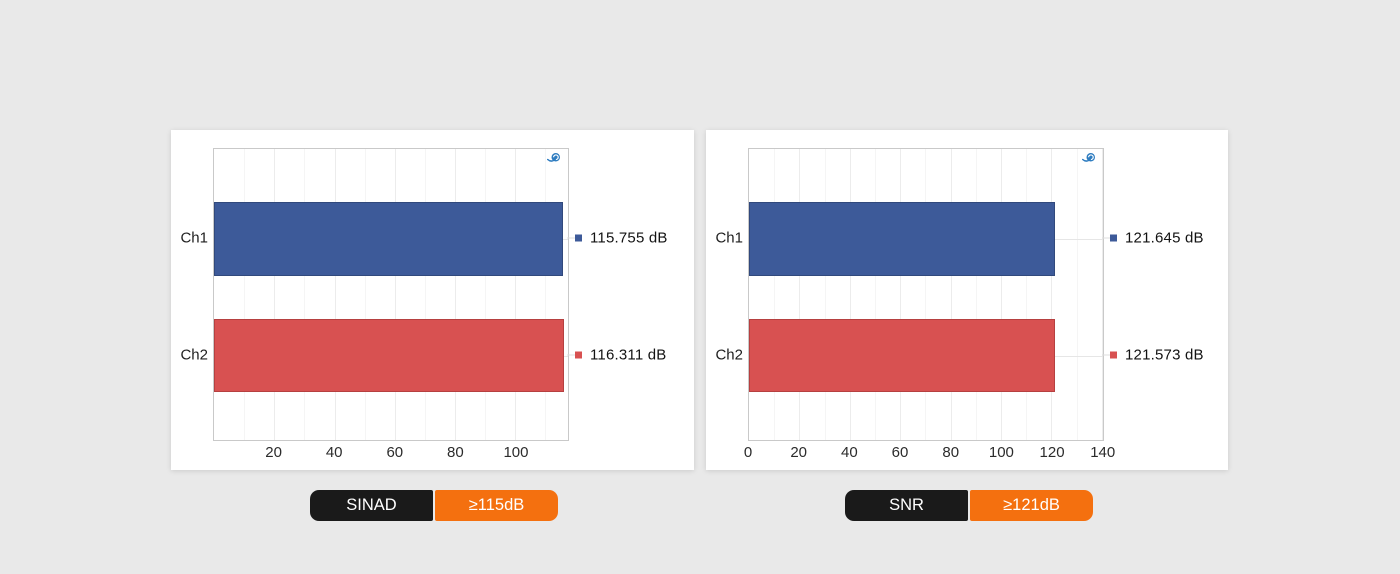 The image size is (1400, 574). Describe the element at coordinates (969, 505) in the screenshot. I see `snr-spec-badge-group: SNR ≥121dB` at that location.